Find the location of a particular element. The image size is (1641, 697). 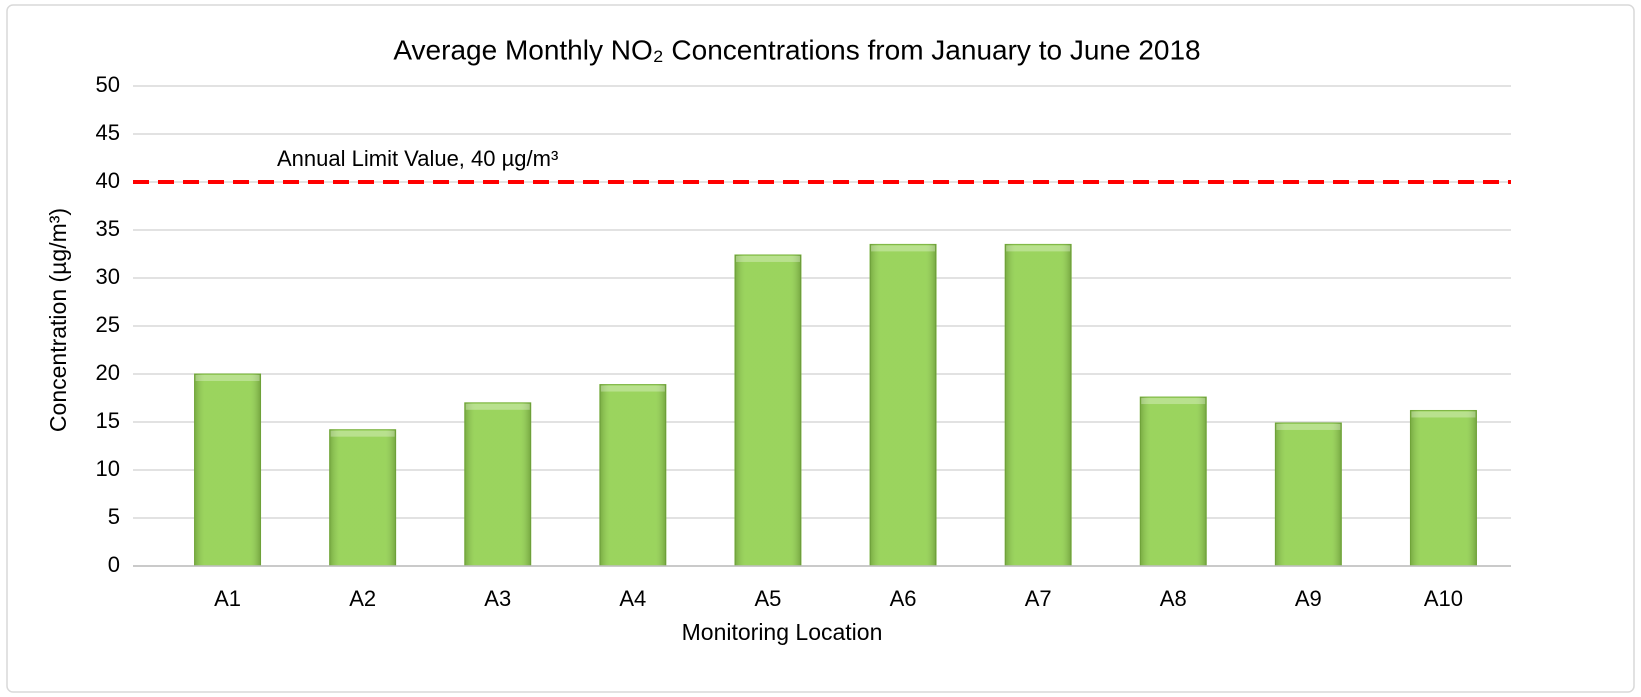

x-tick-label: A9 is located at coordinates (1308, 598).